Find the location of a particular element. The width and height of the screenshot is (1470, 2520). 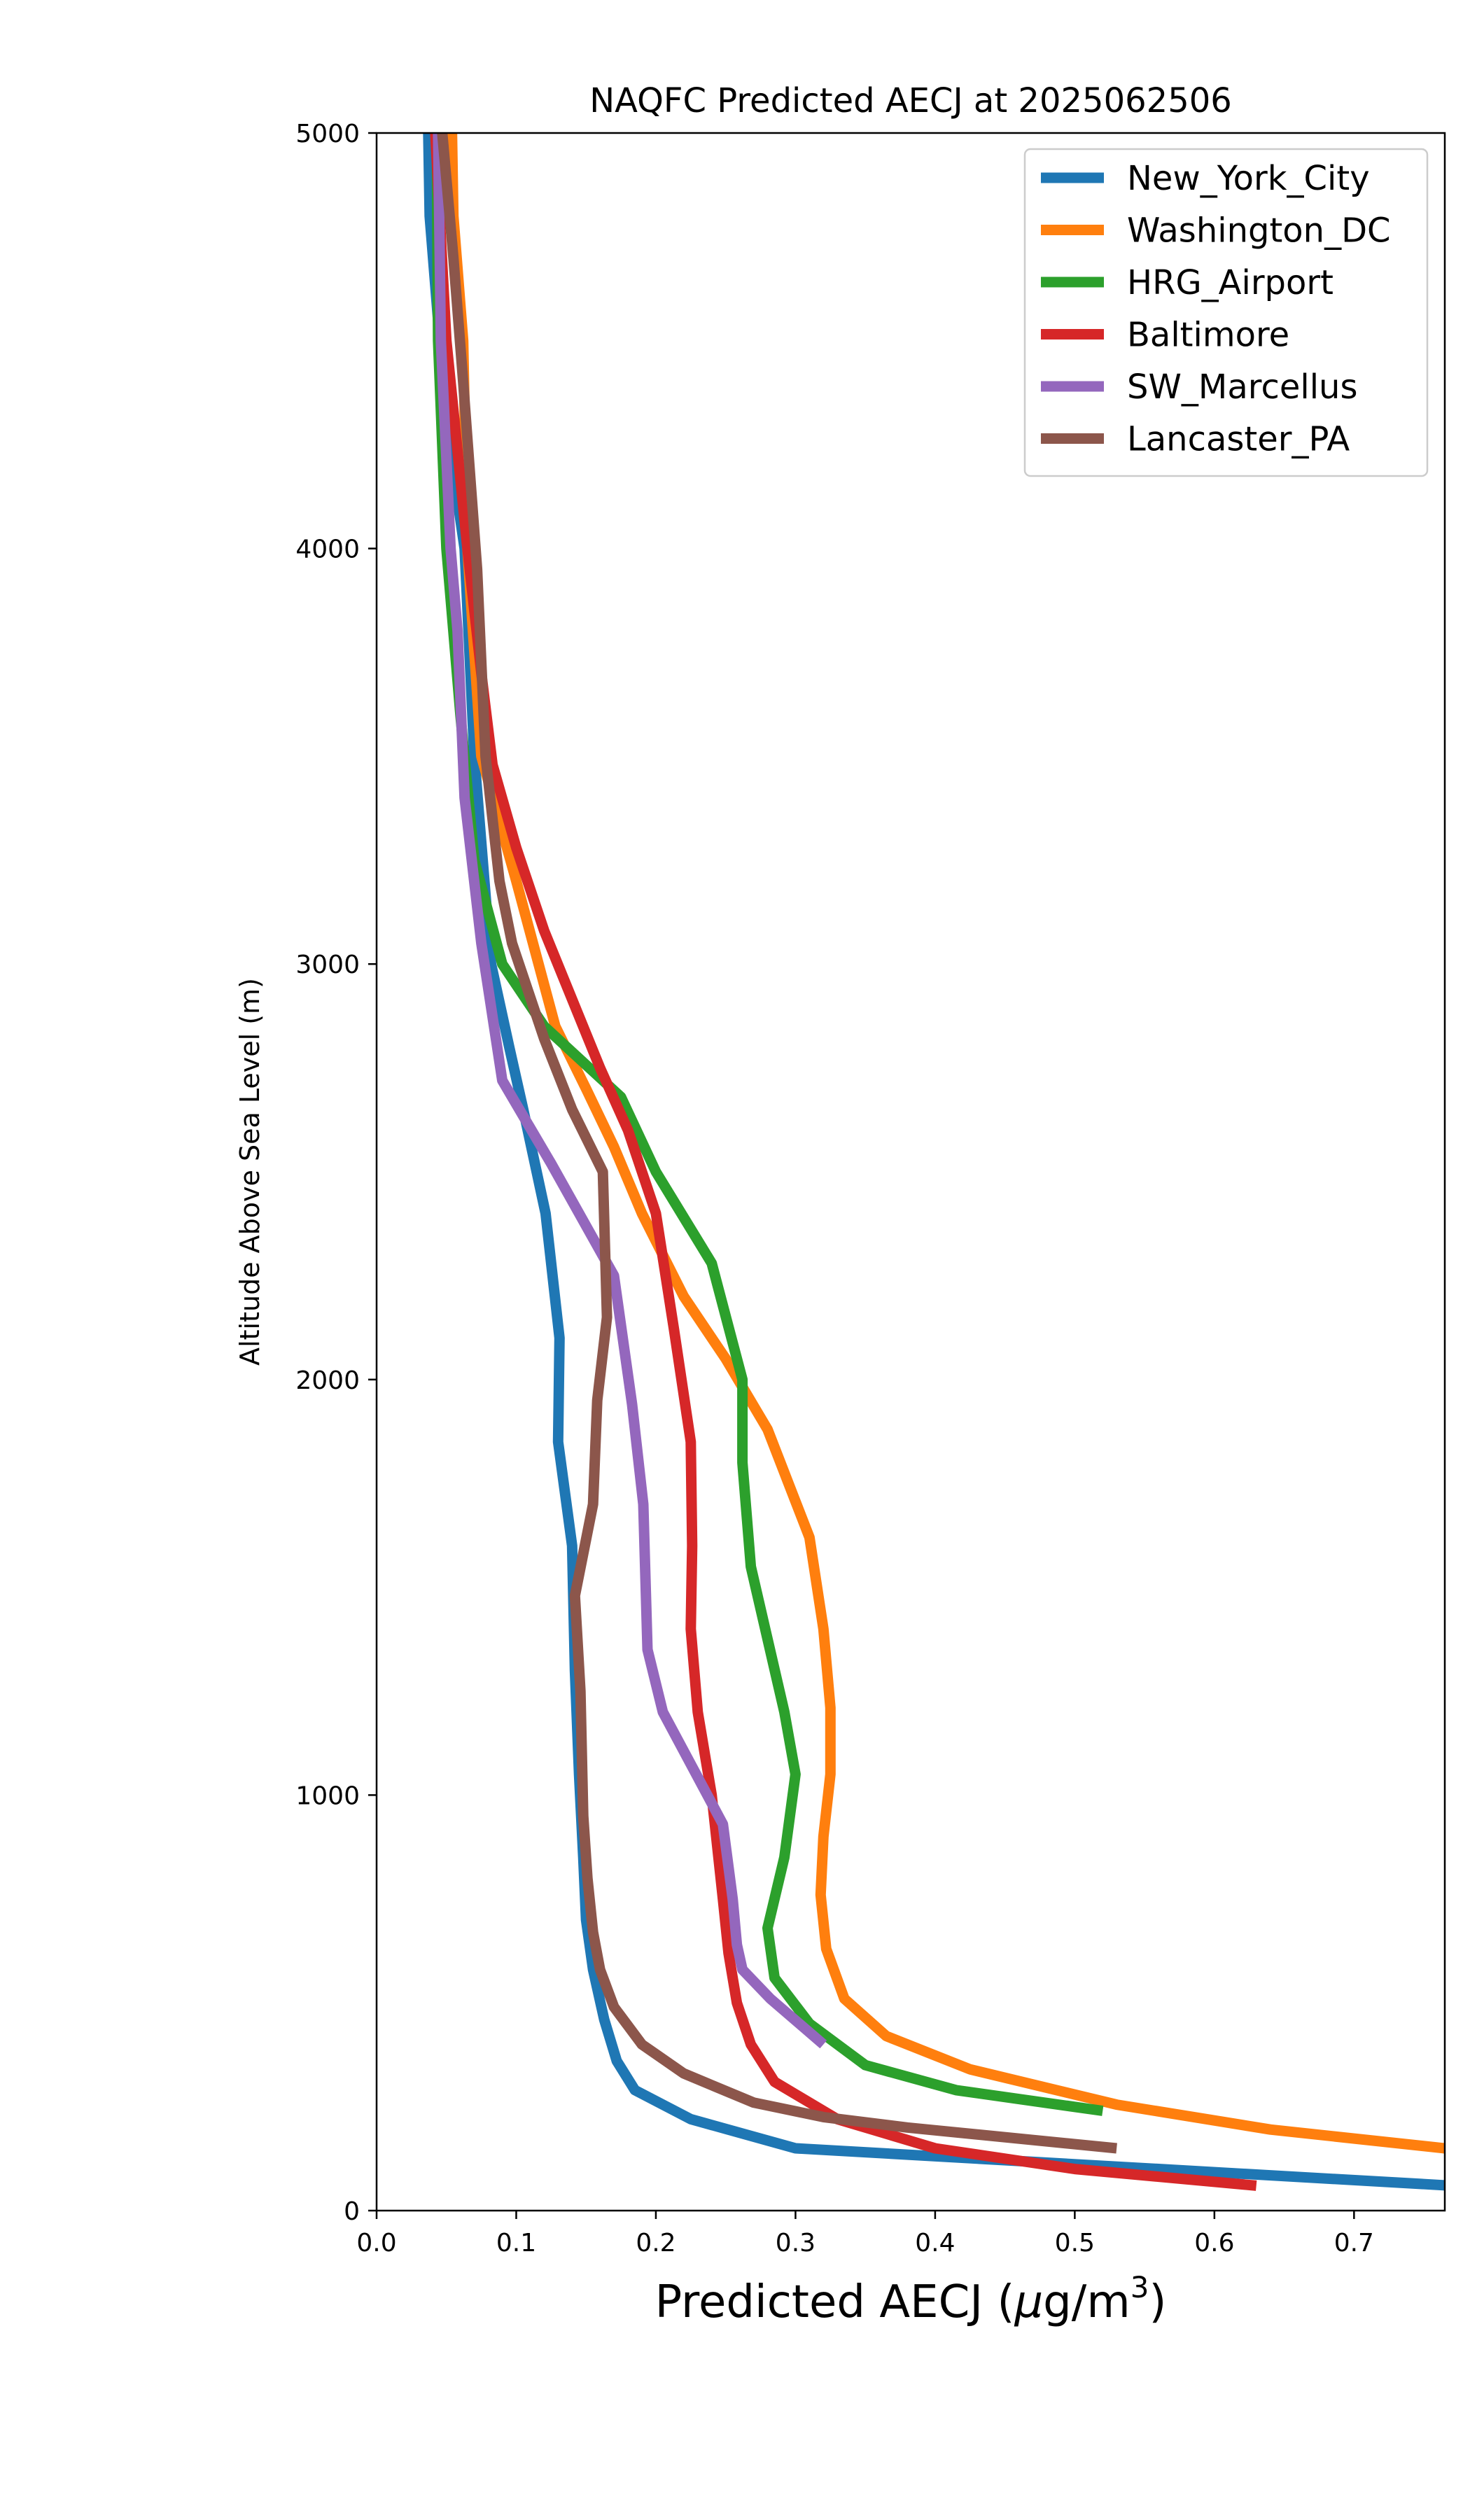

y-tick-label: 4000 is located at coordinates (327, 550).